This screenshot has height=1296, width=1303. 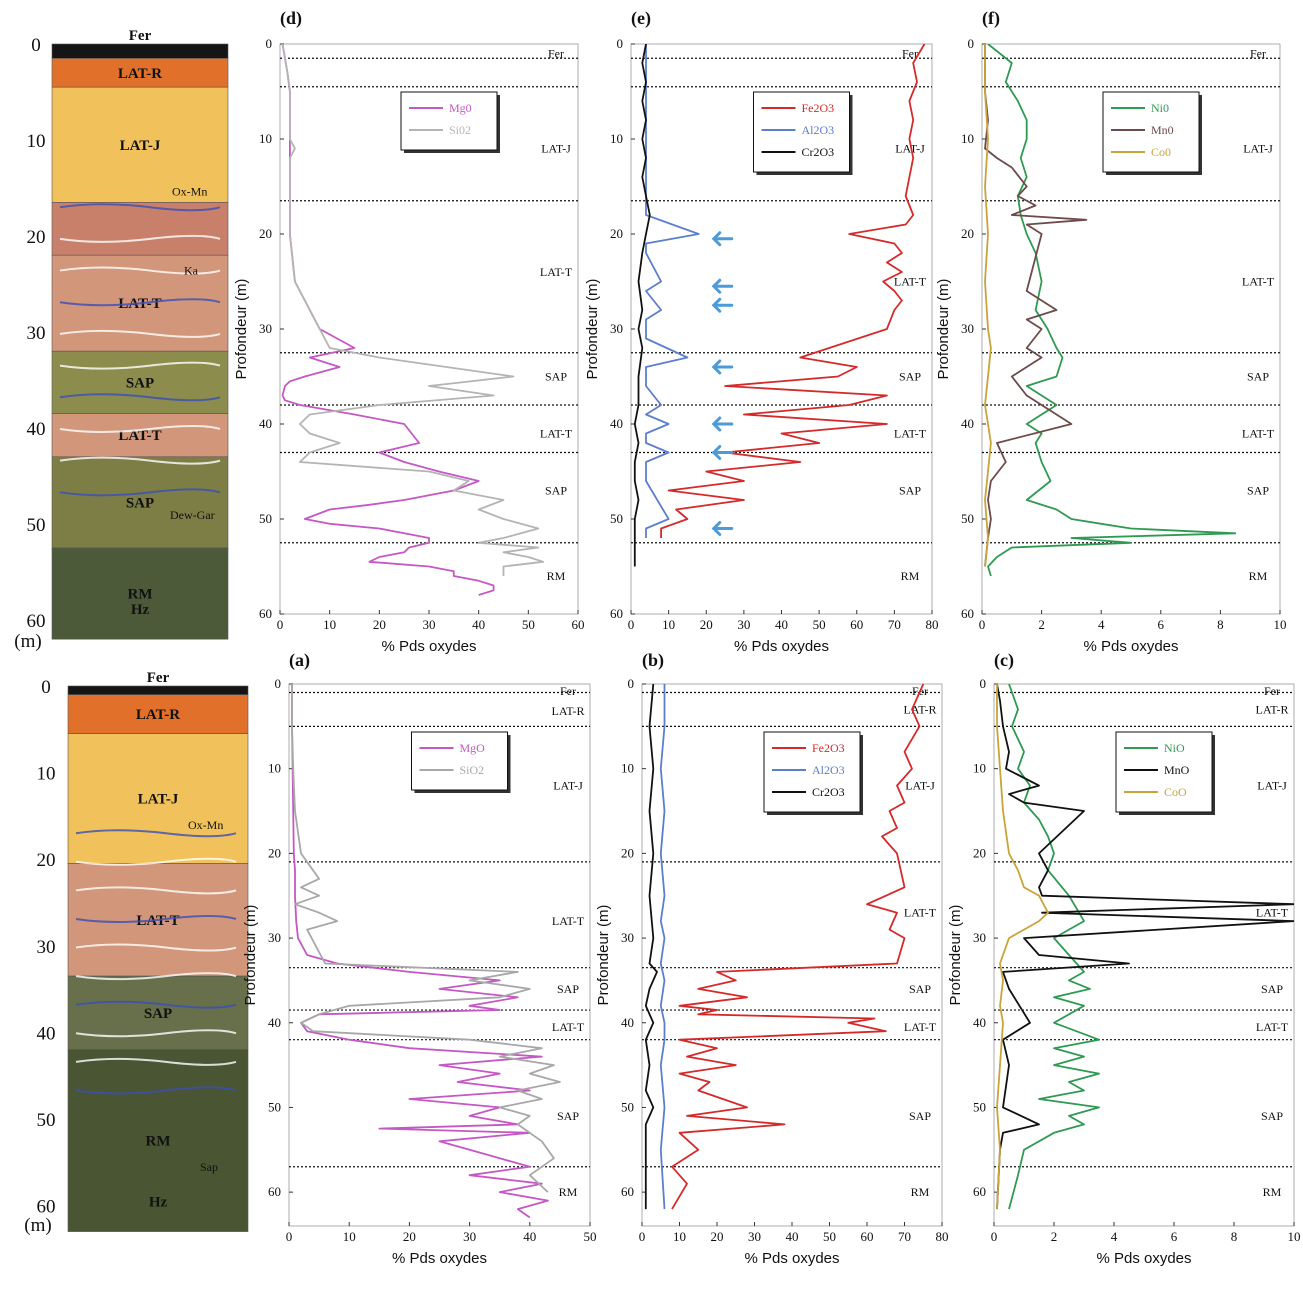 I want to click on x-tick-label: 70, so click(x=894, y=624).